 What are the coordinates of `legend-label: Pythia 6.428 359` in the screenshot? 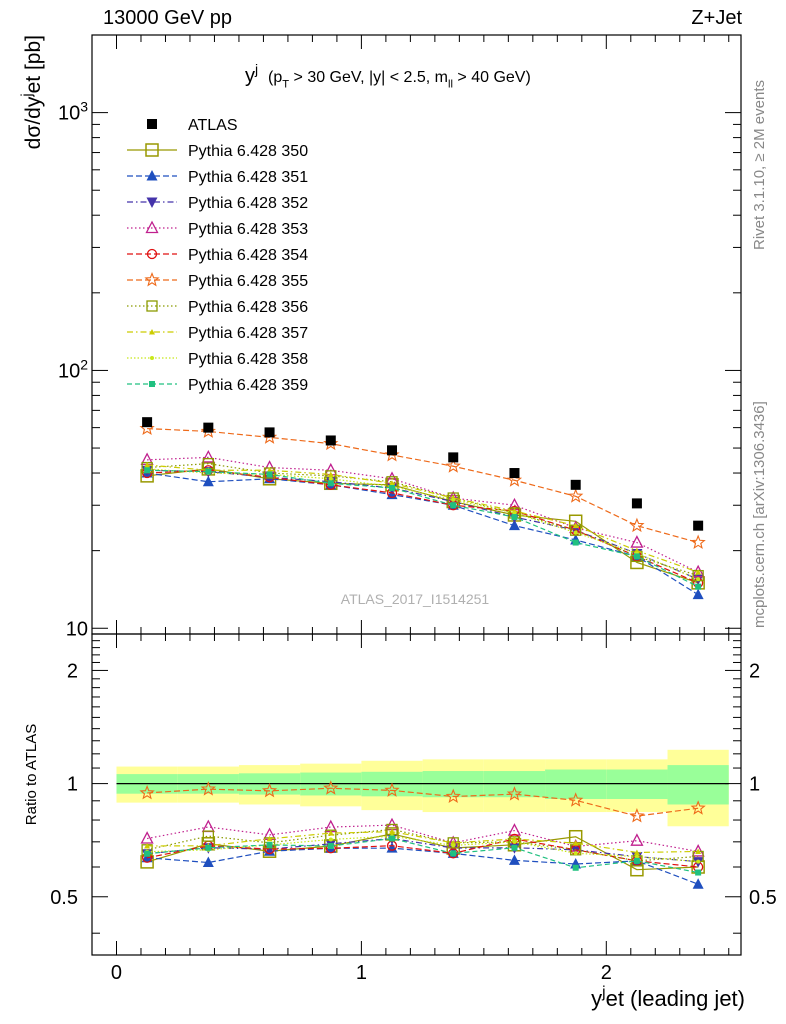 It's located at (248, 385).